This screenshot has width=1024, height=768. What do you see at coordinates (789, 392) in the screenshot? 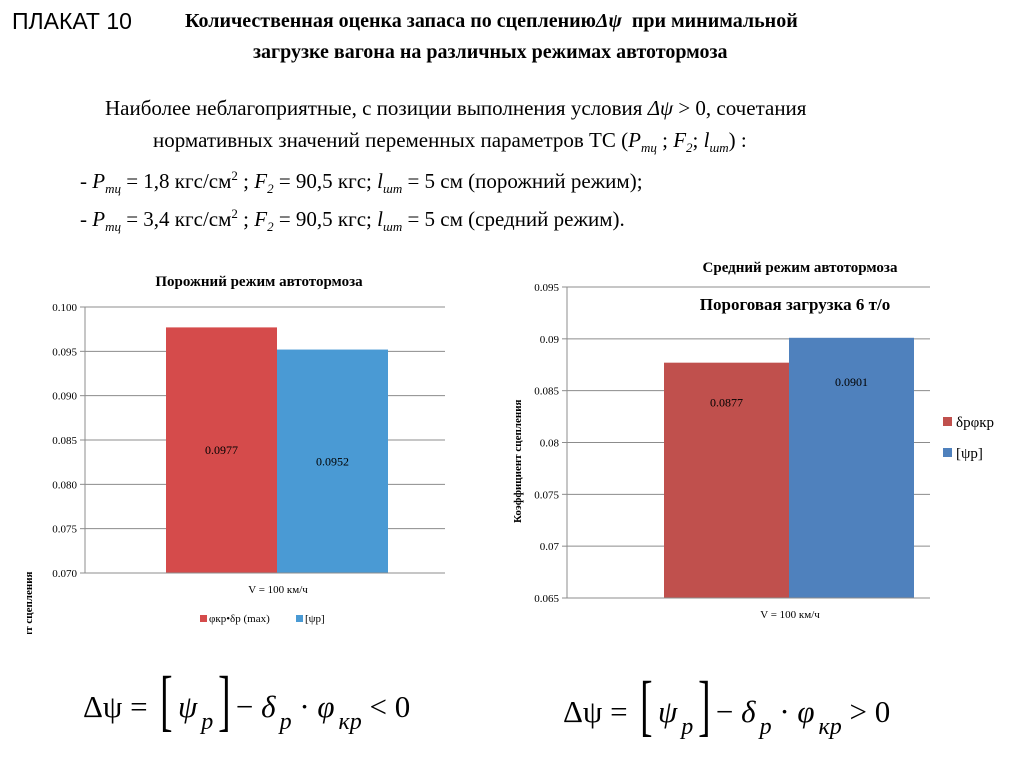
I see `data-labels: 0.0877 0.0901` at bounding box center [789, 392].